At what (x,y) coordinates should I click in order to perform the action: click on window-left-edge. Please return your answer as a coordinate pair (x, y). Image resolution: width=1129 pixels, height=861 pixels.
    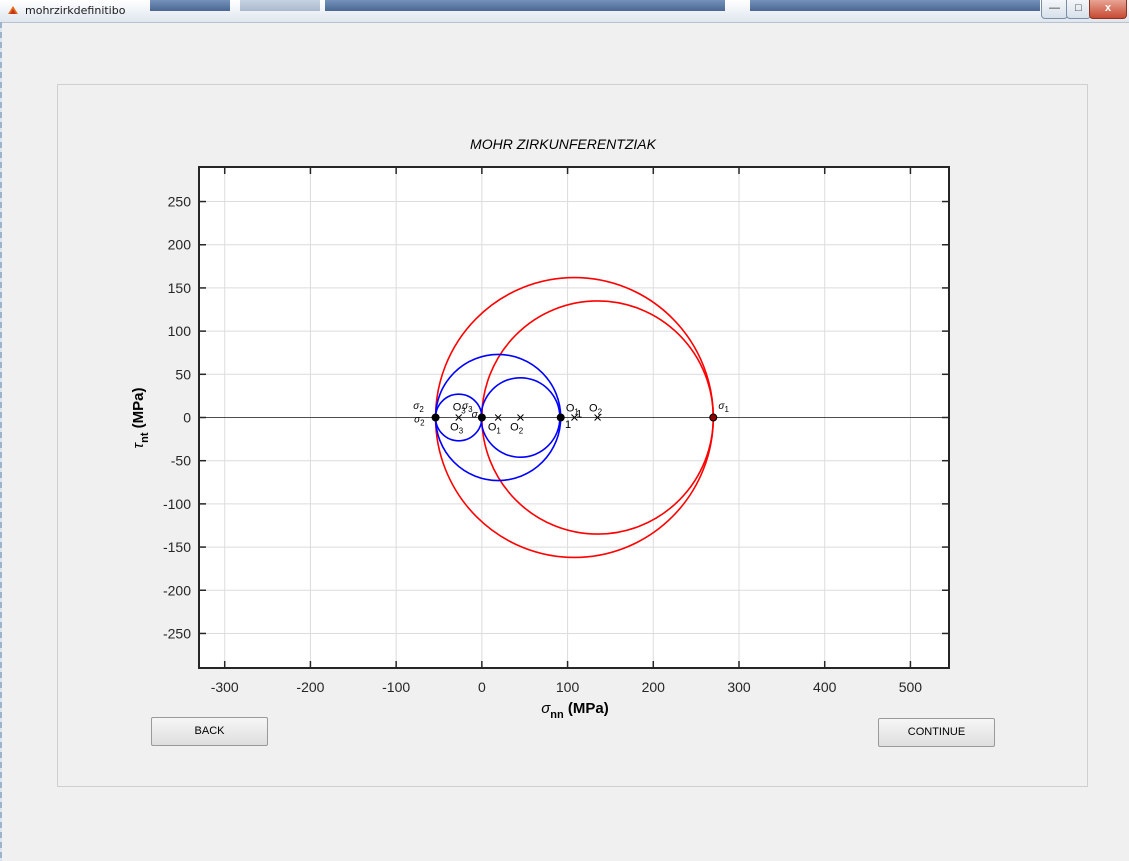
    Looking at the image, I should click on (1, 441).